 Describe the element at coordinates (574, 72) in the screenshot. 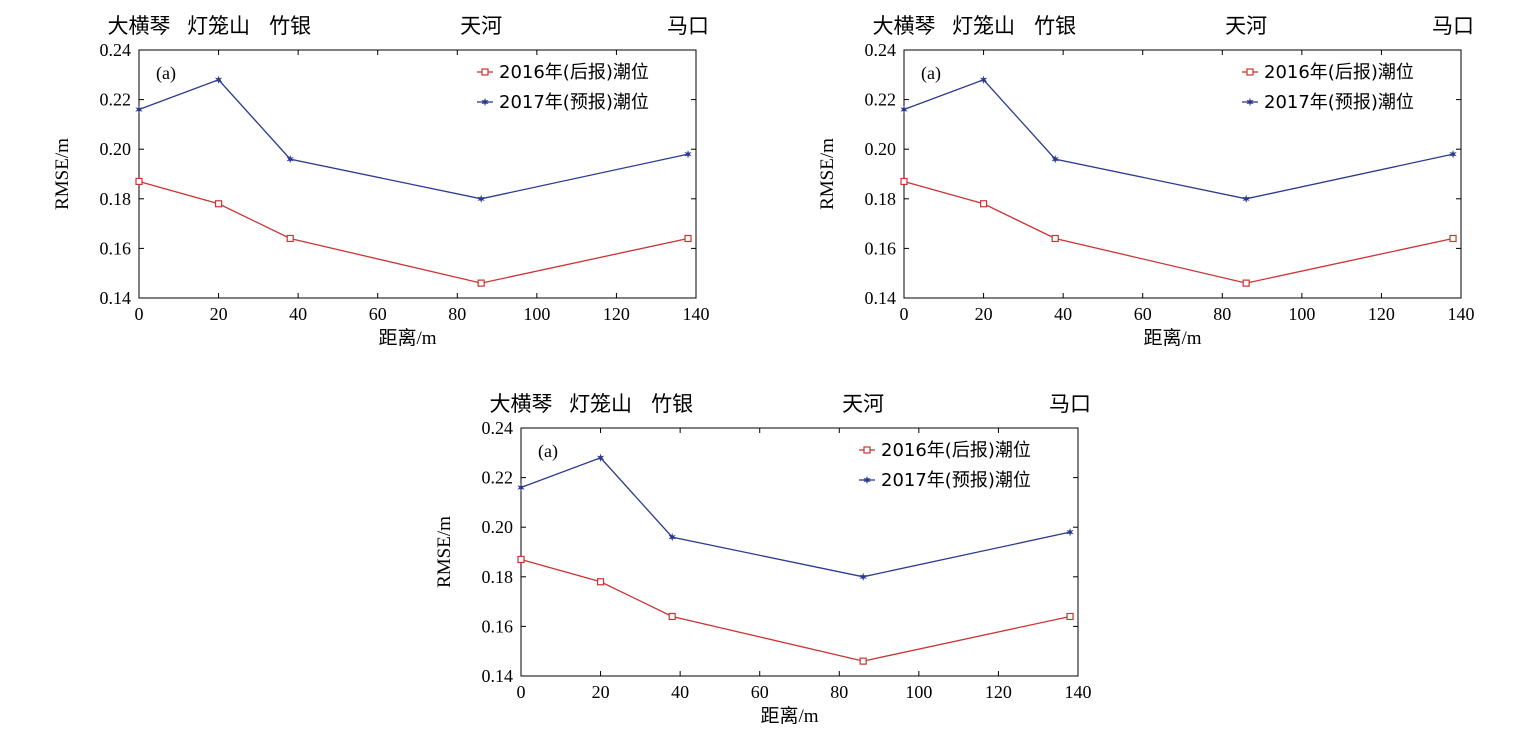

I see `legend-entry: 2016年(后报)潮位` at that location.